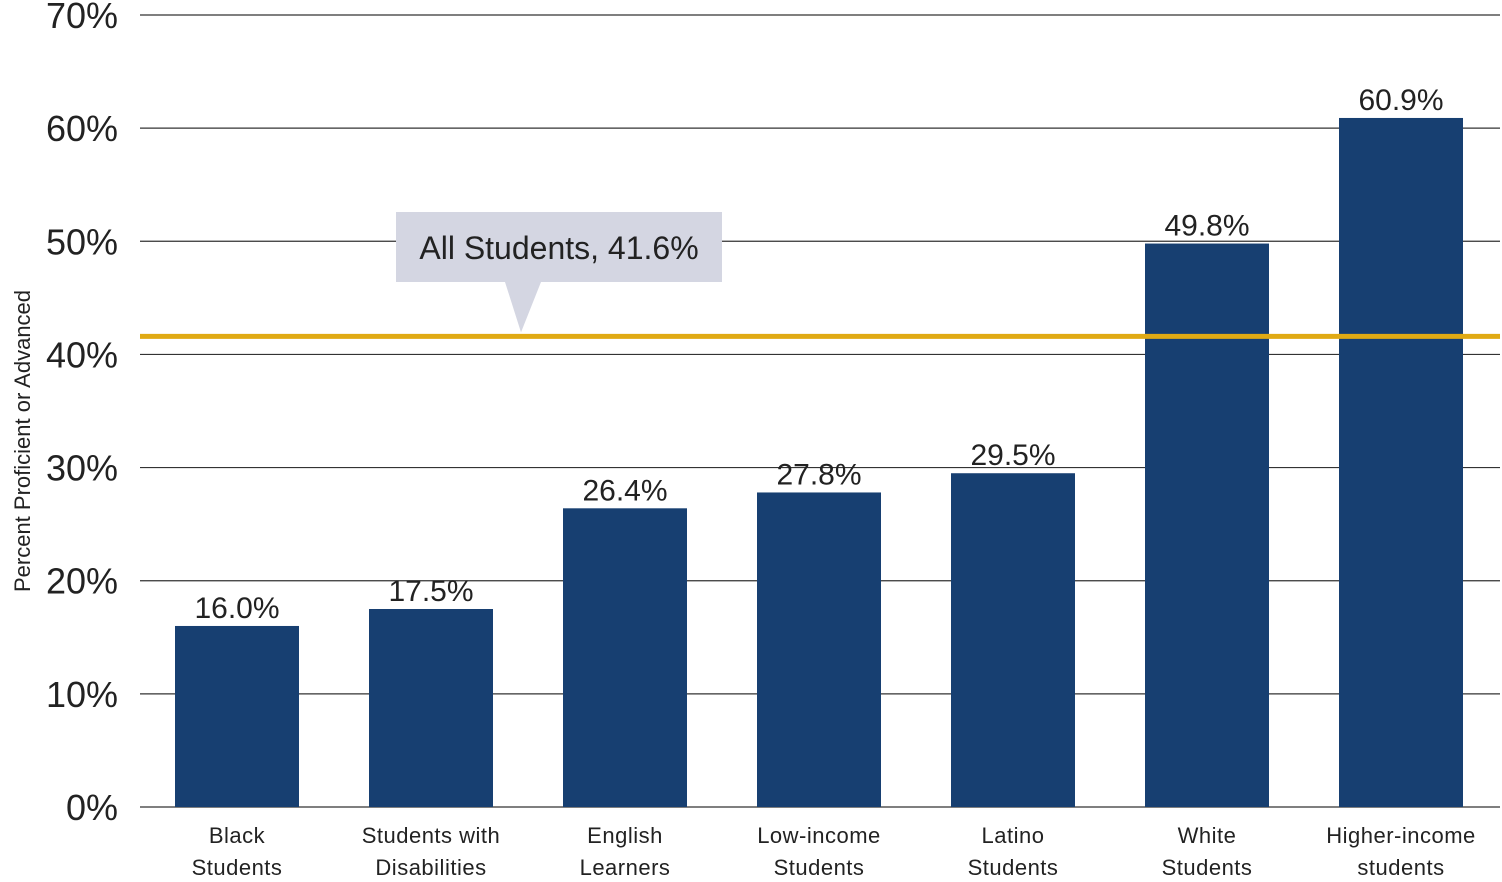 The height and width of the screenshot is (882, 1502). What do you see at coordinates (819, 835) in the screenshot?
I see `x-tick-label: Low-income` at bounding box center [819, 835].